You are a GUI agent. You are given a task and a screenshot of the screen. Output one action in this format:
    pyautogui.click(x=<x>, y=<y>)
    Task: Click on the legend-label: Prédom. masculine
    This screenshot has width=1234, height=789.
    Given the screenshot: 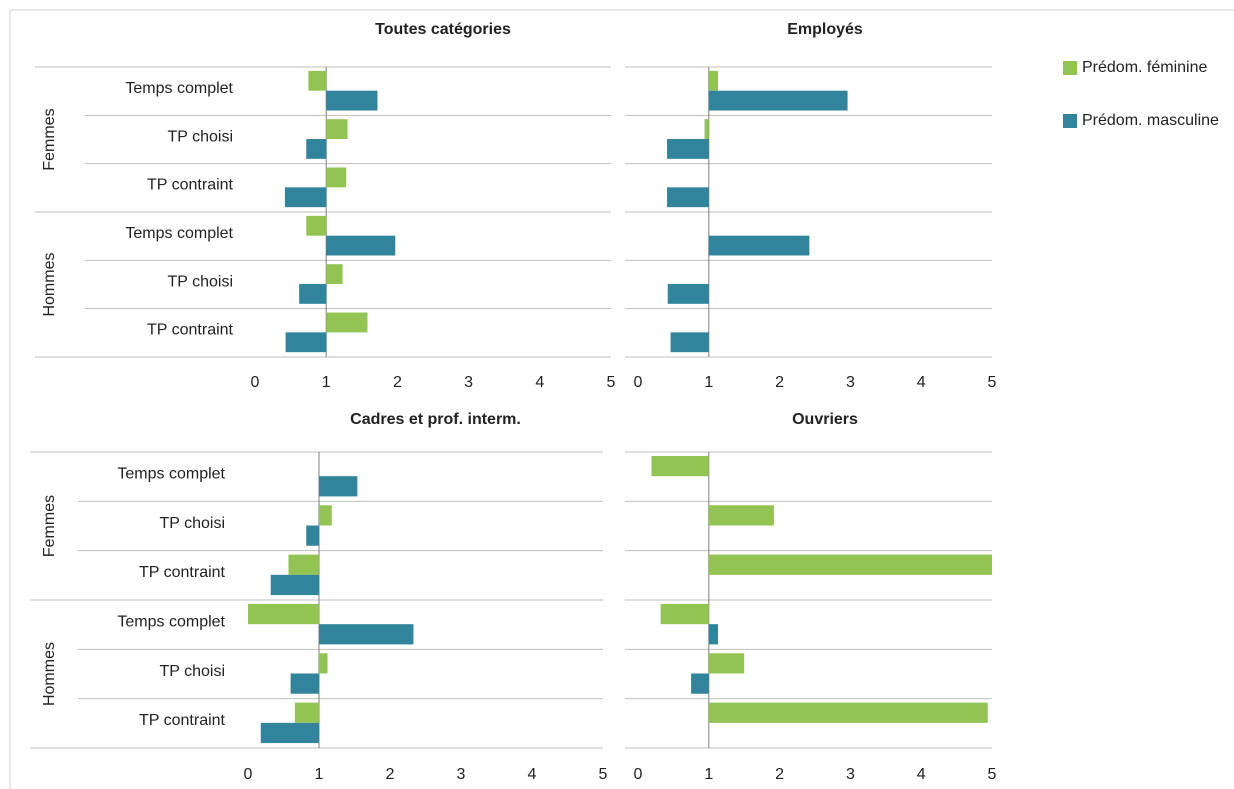 What is the action you would take?
    pyautogui.click(x=1150, y=120)
    